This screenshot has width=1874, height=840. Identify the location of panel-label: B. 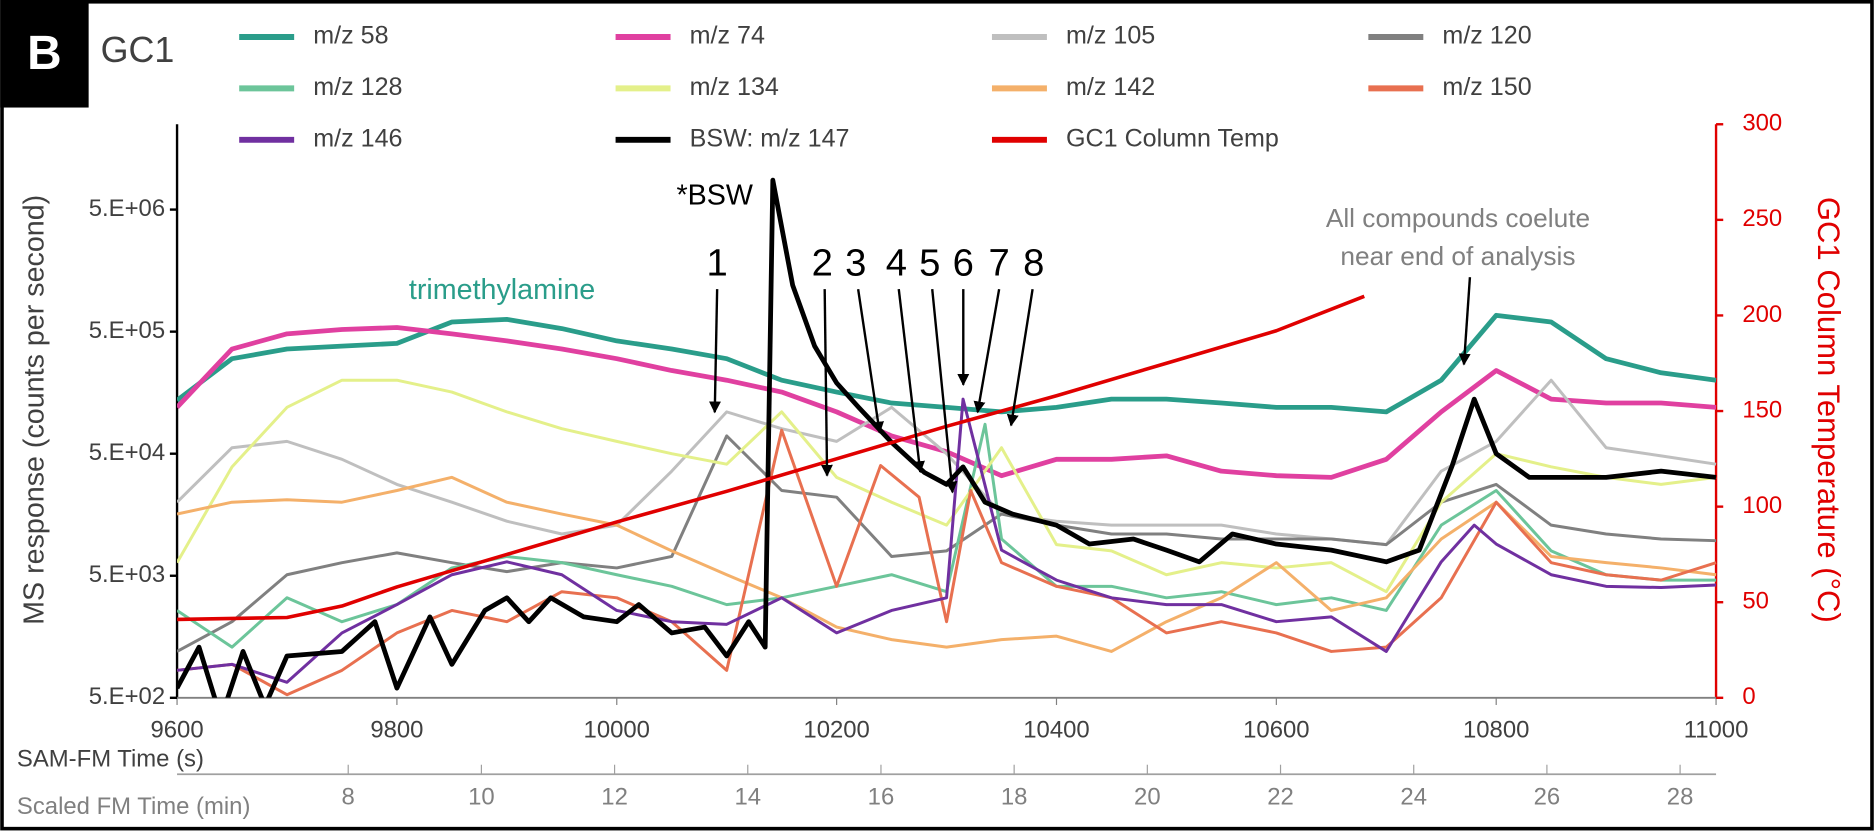
(44, 53).